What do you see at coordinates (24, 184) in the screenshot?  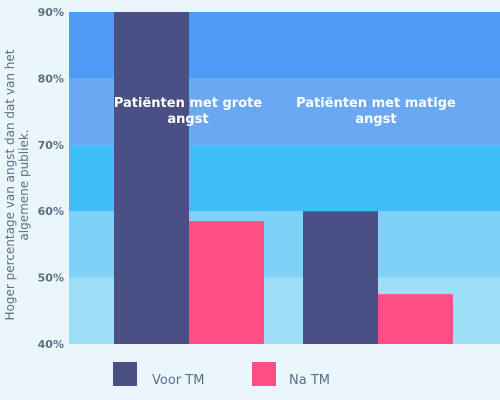 I see `y-axis-label-line: algemene publiek.` at bounding box center [24, 184].